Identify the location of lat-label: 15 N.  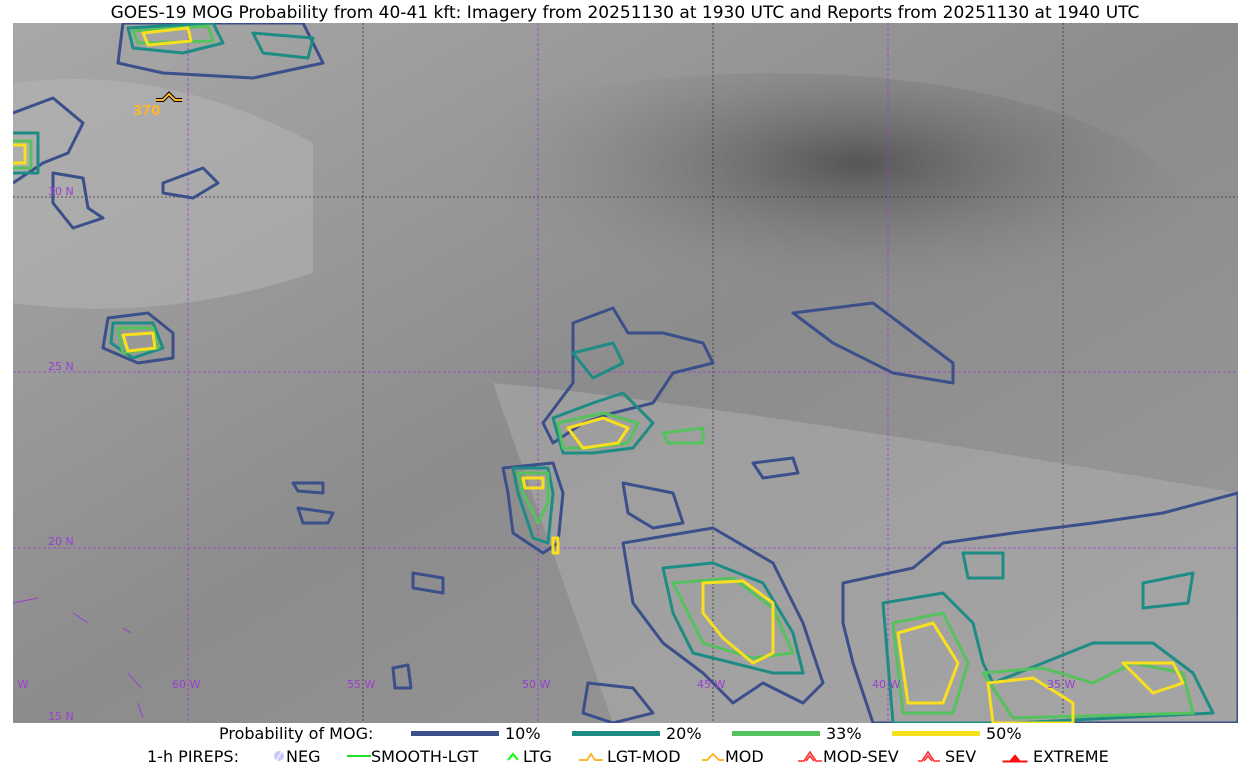
(61, 716).